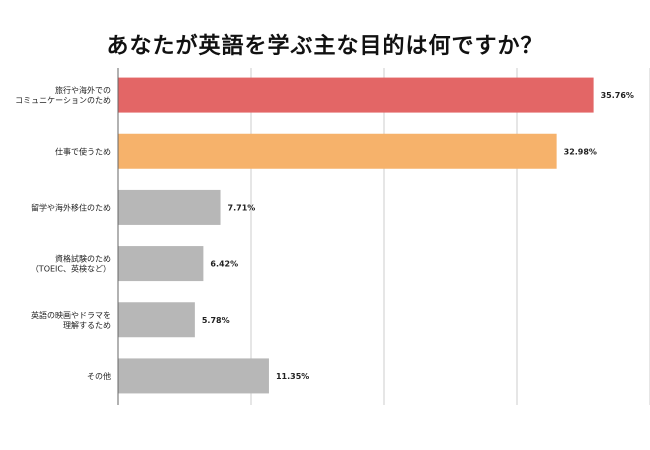  I want to click on category-label: （TOEIC、英検など）, so click(71, 269).